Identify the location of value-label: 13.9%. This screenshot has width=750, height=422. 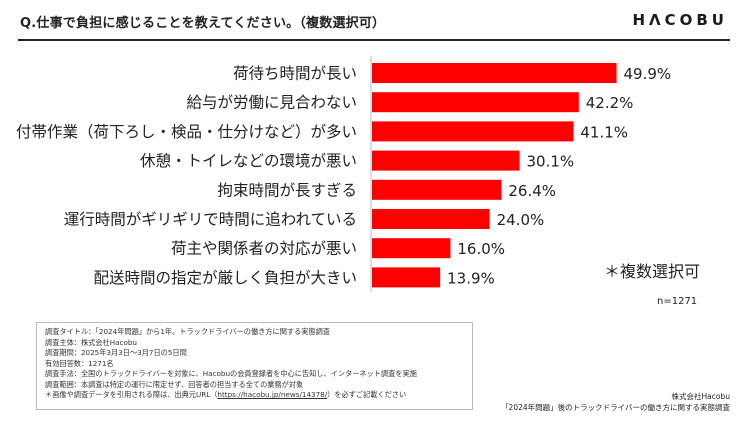
(471, 278).